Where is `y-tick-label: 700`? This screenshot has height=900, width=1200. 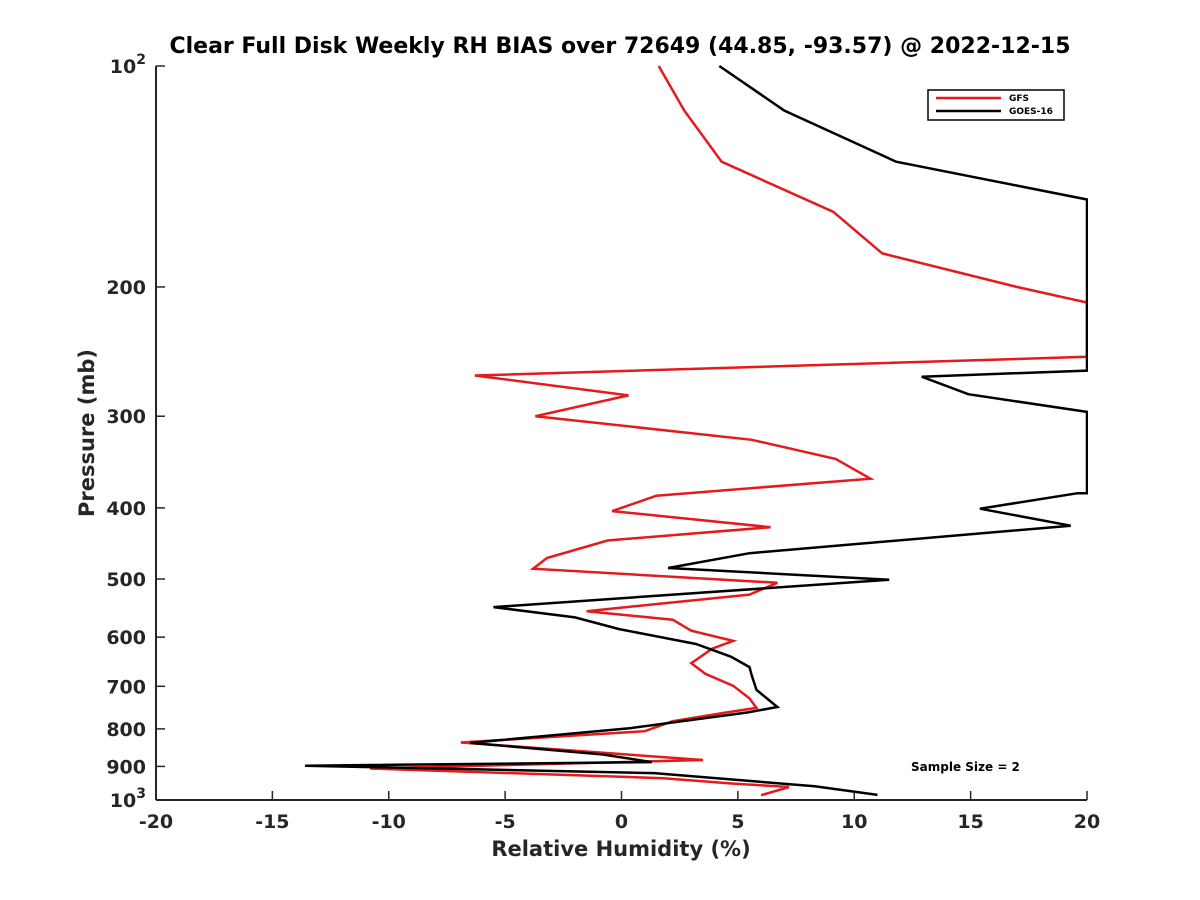
y-tick-label: 700 is located at coordinates (126, 687).